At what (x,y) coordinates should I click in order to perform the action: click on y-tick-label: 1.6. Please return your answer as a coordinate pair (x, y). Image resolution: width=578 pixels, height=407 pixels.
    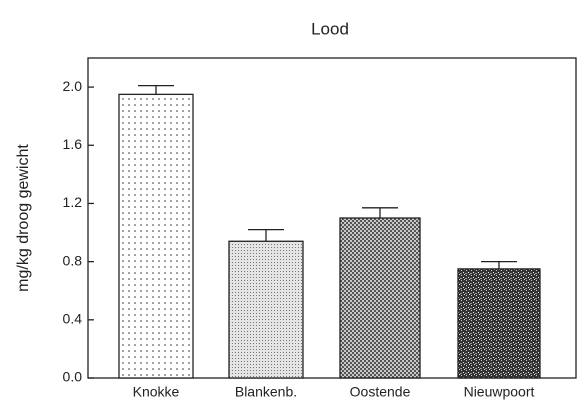
    Looking at the image, I should click on (73, 144).